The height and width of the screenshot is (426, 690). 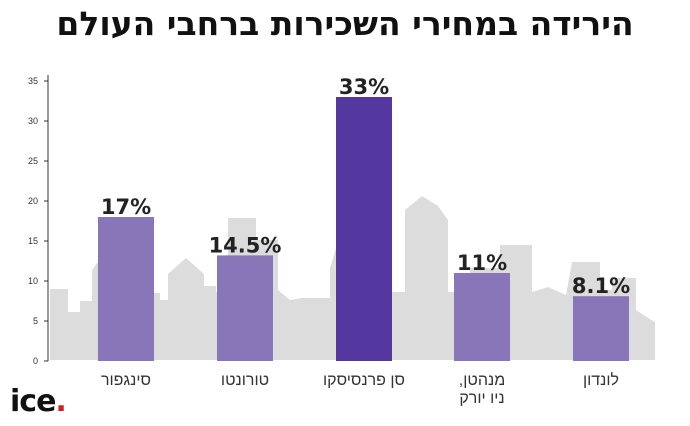 I want to click on ice-logo: ice., so click(x=38, y=401).